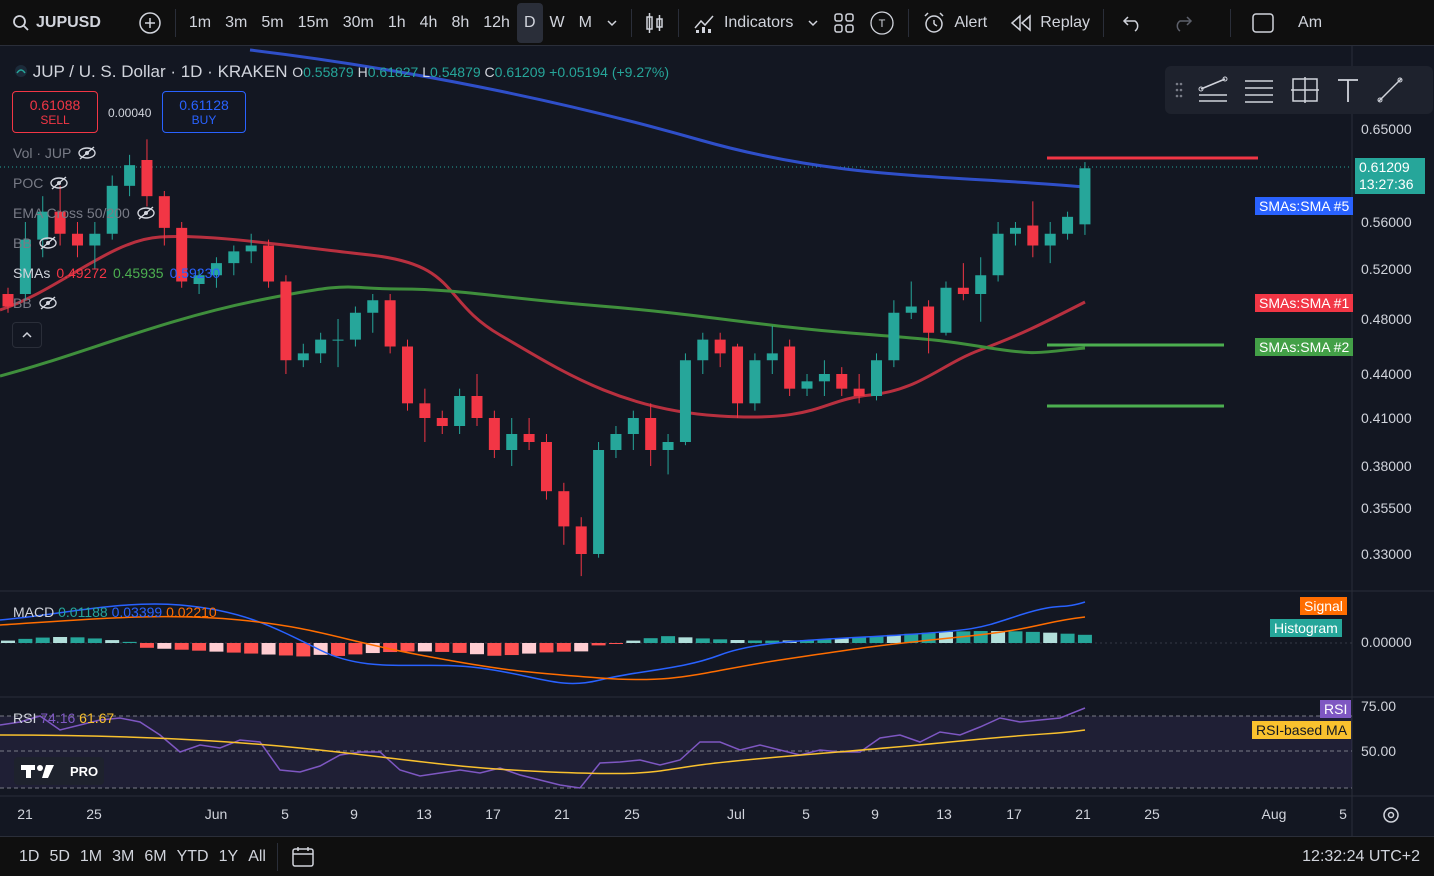  Describe the element at coordinates (1305, 90) in the screenshot. I see `measure-icon` at that location.